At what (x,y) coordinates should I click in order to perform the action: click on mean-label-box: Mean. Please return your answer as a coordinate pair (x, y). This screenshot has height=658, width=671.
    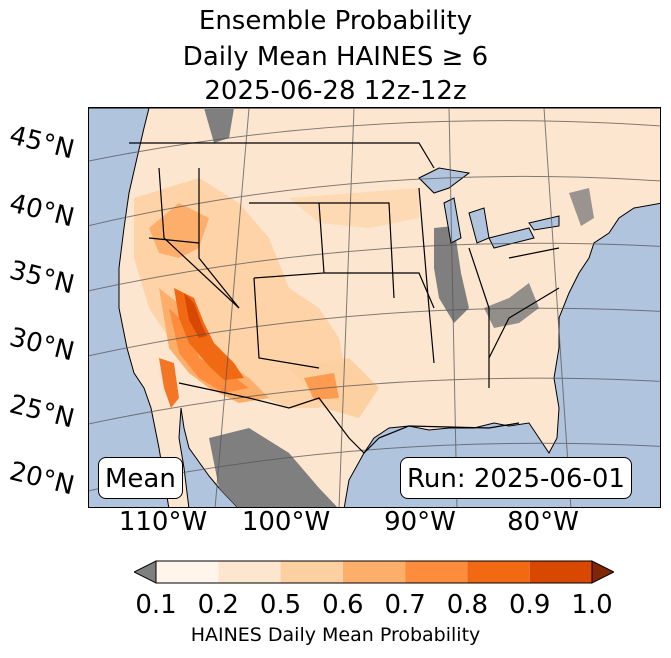
    Looking at the image, I should click on (140, 478).